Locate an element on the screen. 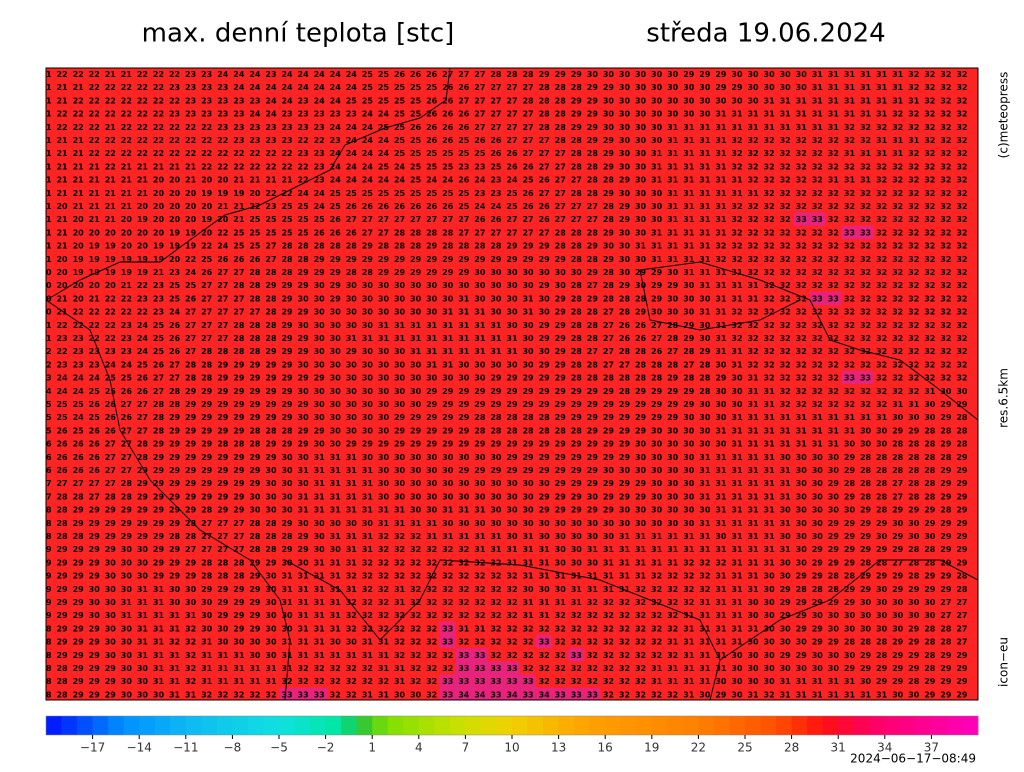 The height and width of the screenshot is (772, 1024). cell-value: 20 is located at coordinates (159, 219).